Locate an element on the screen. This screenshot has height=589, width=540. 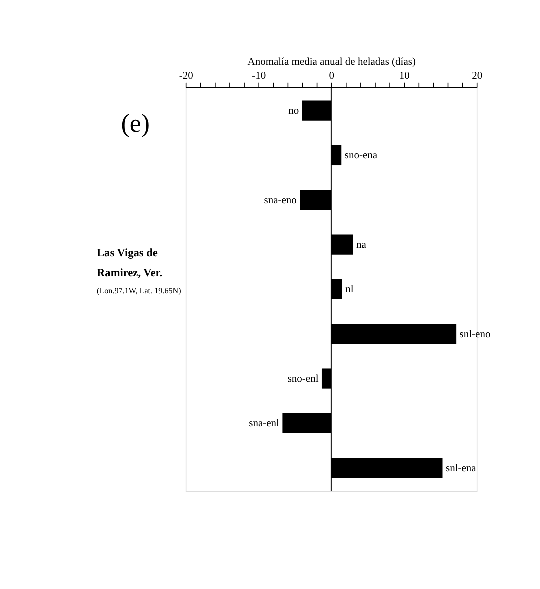
x-tick-label: -10 is located at coordinates (259, 76).